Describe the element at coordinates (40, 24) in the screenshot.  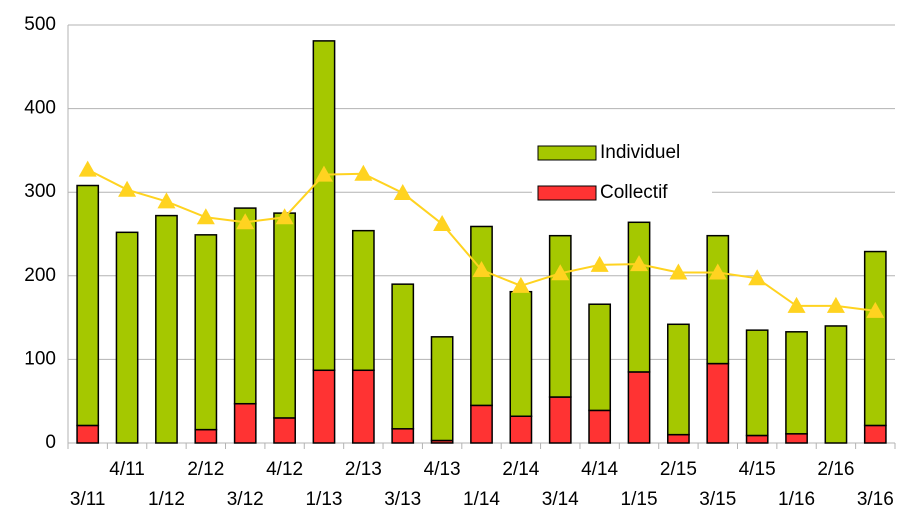
I see `y-tick-label: 500` at that location.